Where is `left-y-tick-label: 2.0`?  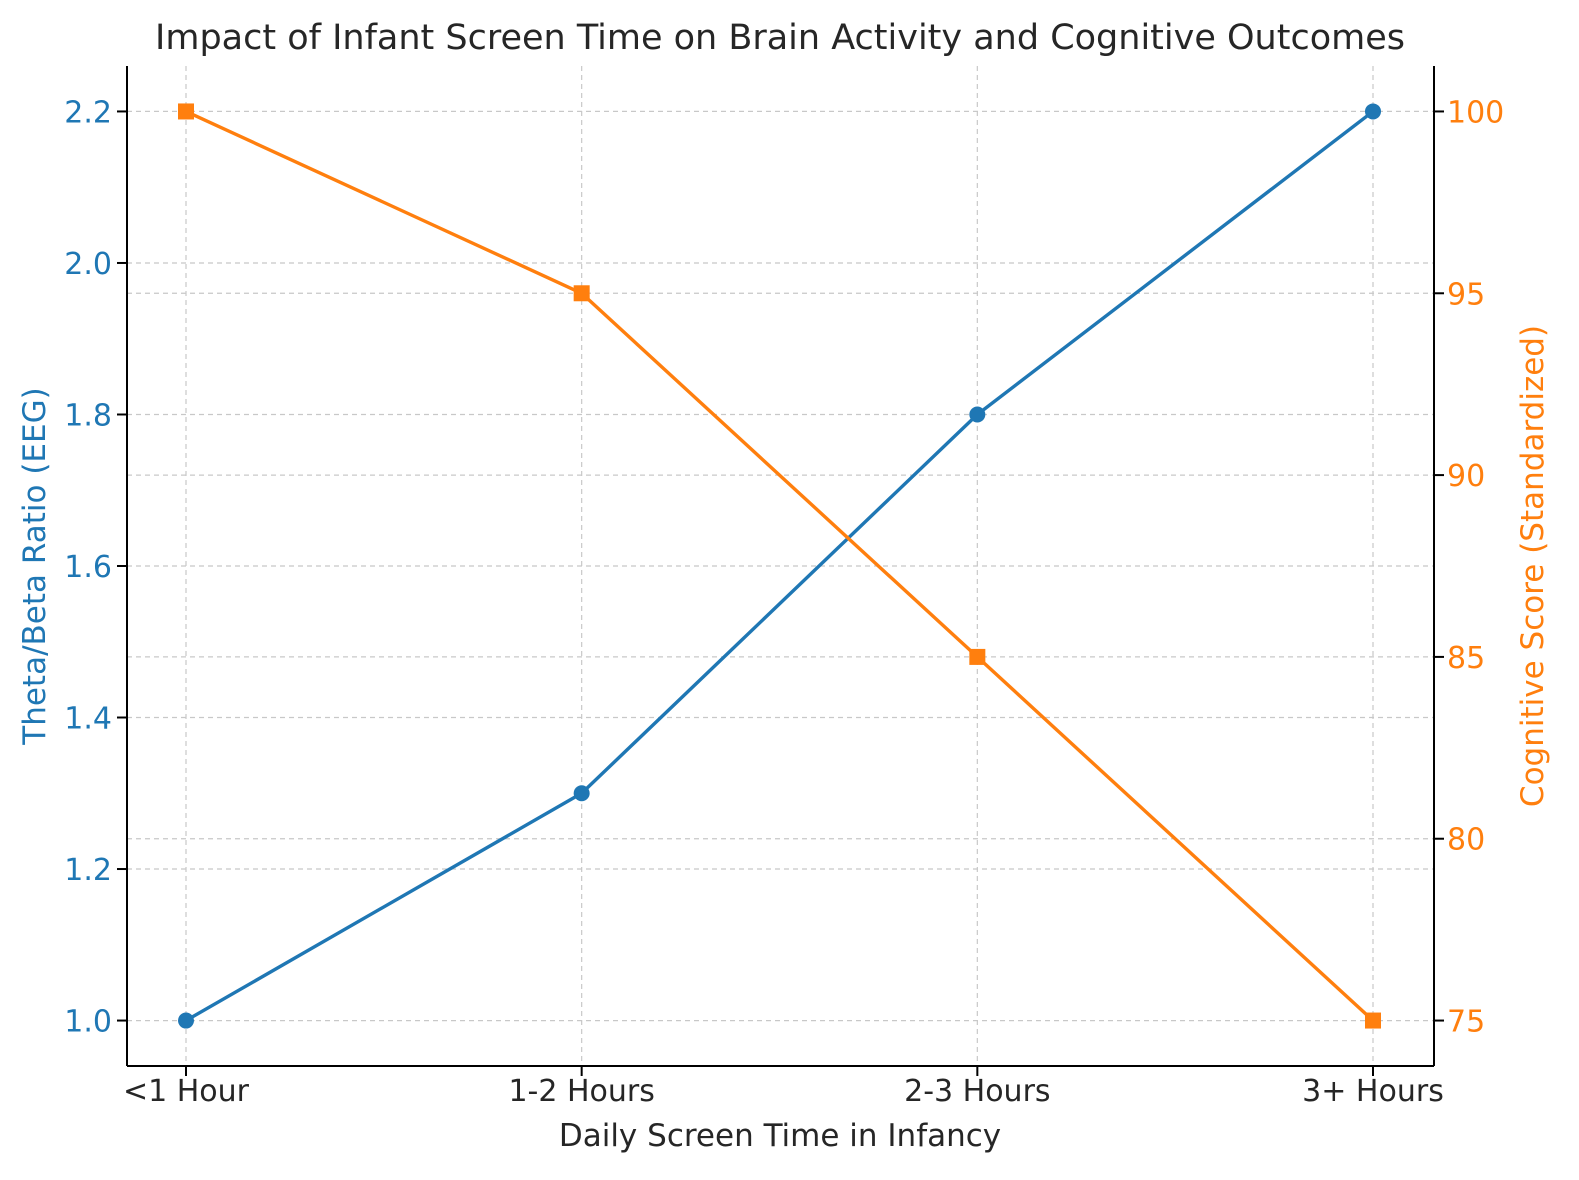
left-y-tick-label: 2.0 is located at coordinates (88, 264).